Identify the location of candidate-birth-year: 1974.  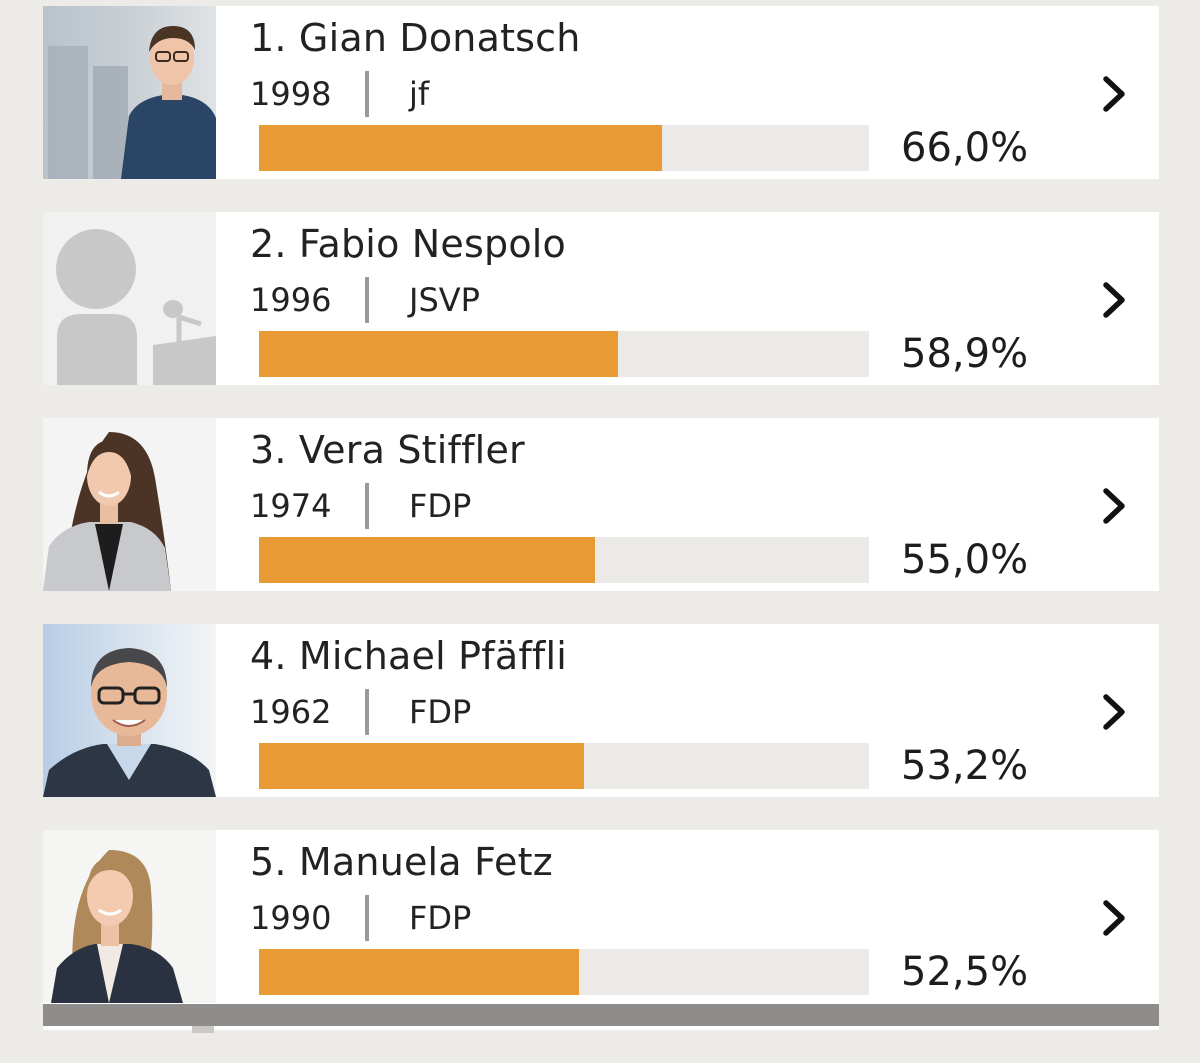
(291, 506).